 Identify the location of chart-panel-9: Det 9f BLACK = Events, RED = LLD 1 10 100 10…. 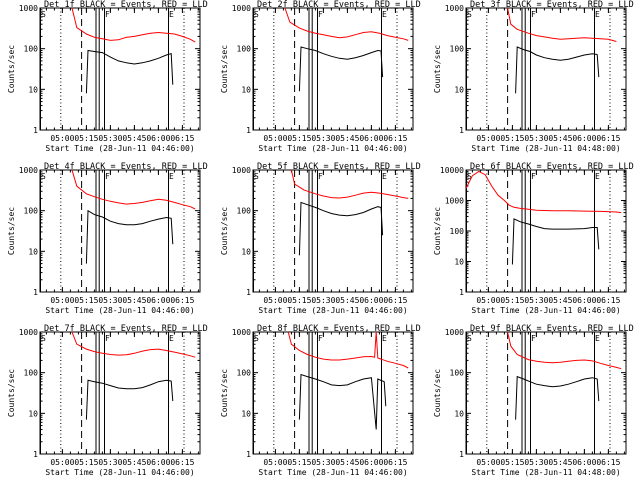
(533, 400).